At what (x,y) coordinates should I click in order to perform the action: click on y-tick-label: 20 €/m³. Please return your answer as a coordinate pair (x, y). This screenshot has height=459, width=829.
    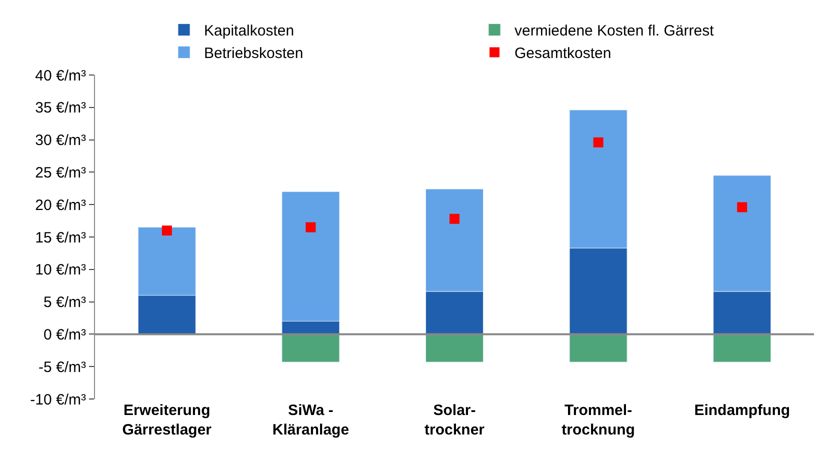
    Looking at the image, I should click on (60, 205).